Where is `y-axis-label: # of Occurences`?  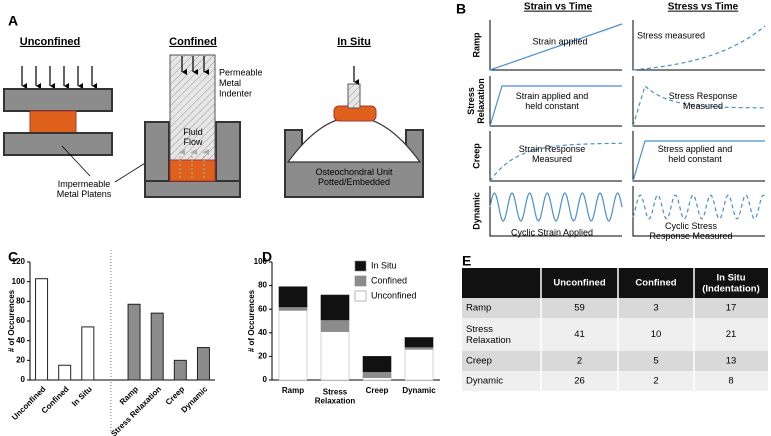 y-axis-label: # of Occurences is located at coordinates (11, 320).